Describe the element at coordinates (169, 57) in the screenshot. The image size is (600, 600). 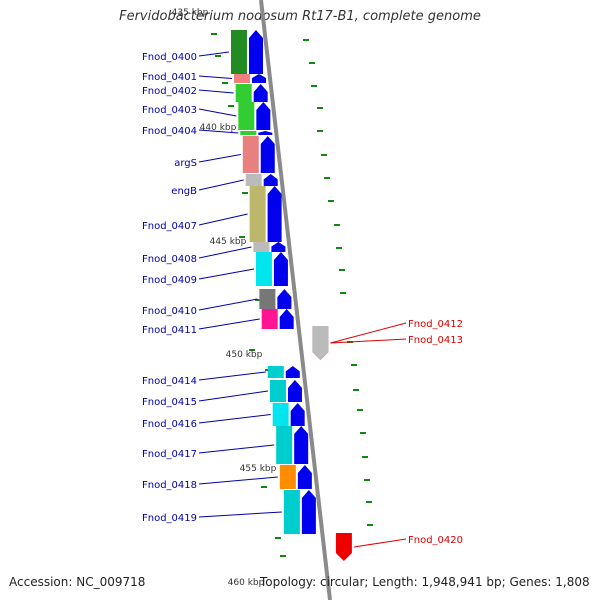
I see `gene-label: Fnod_0400` at that location.